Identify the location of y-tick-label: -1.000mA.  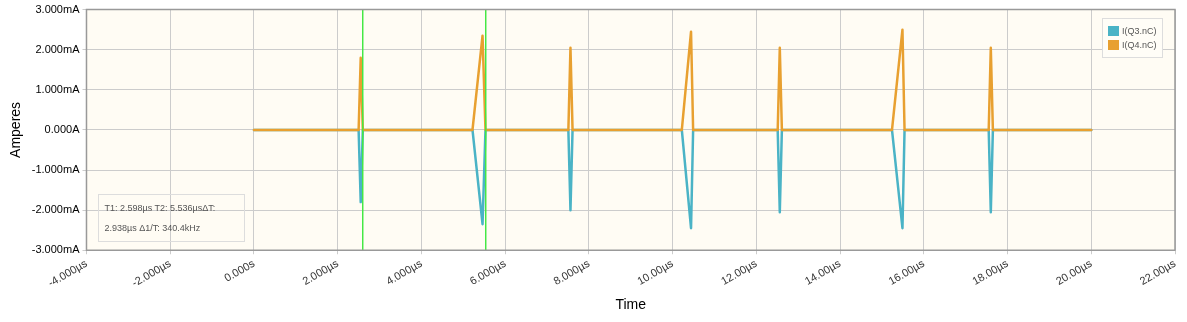
(56, 169).